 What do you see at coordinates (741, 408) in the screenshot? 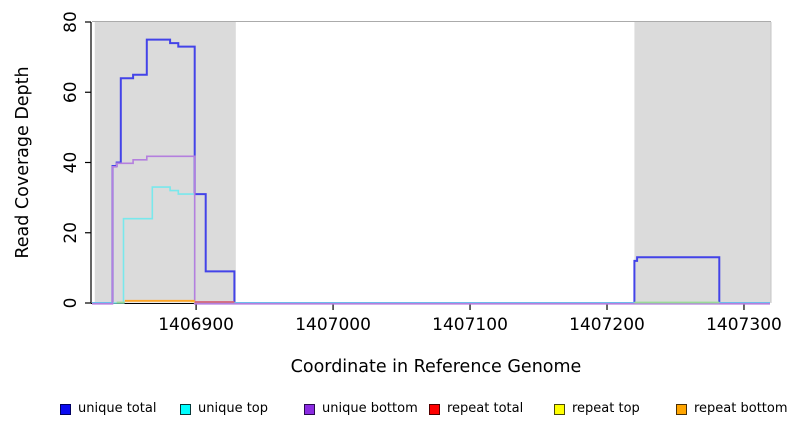
I see `legend-label: repeat bottom` at bounding box center [741, 408].